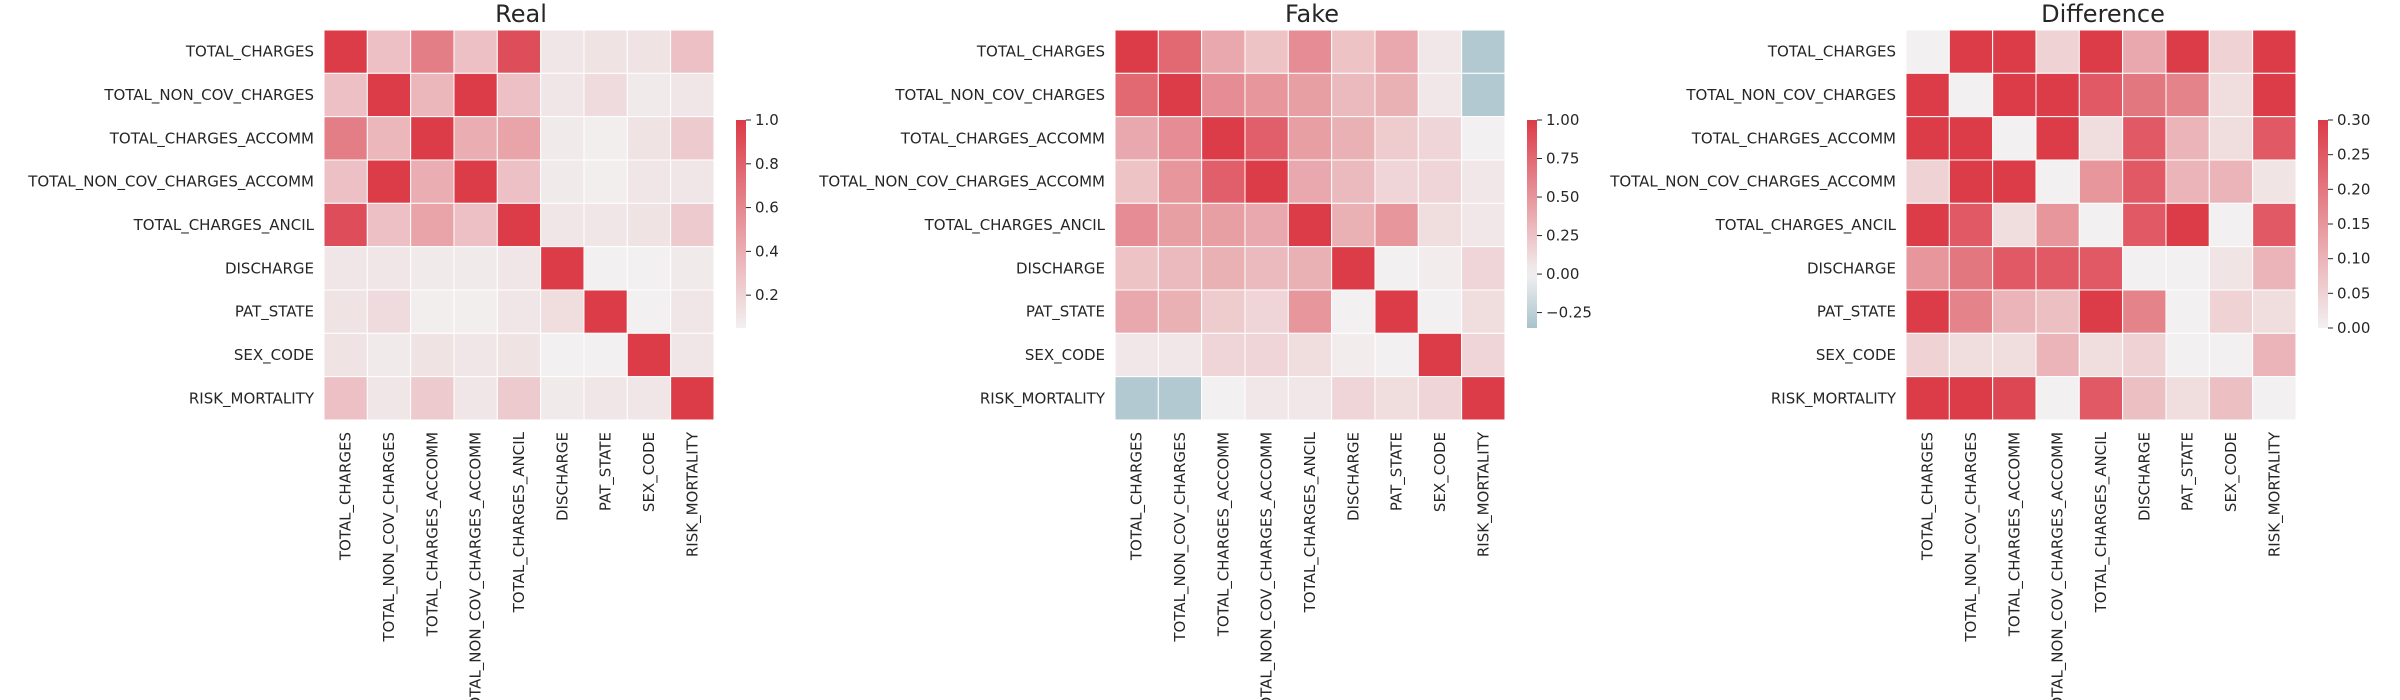  Describe the element at coordinates (1065, 355) in the screenshot. I see `row-tick-label: SEX_CODE` at that location.